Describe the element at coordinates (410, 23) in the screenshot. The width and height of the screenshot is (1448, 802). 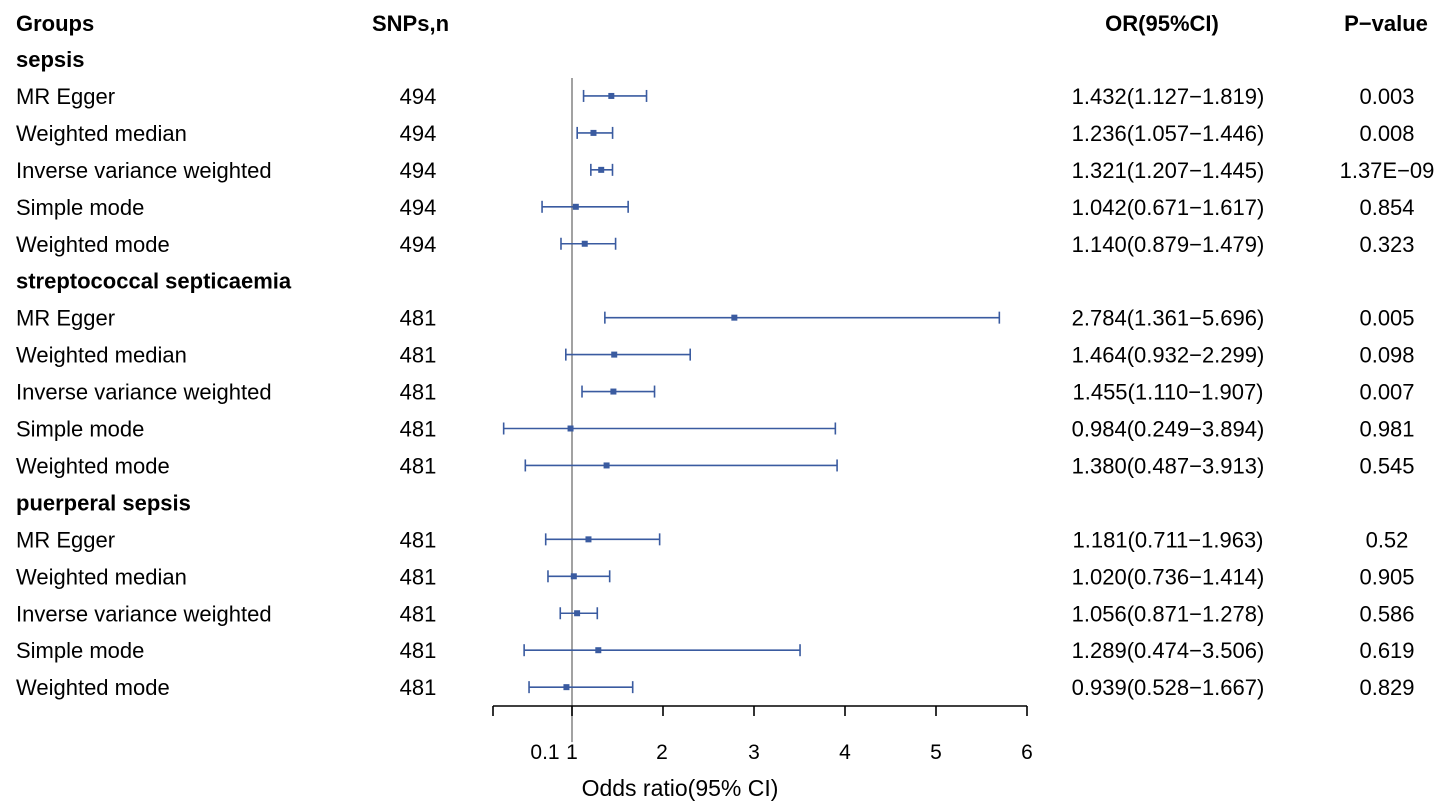
I see `header-snps: SNPs,n` at that location.